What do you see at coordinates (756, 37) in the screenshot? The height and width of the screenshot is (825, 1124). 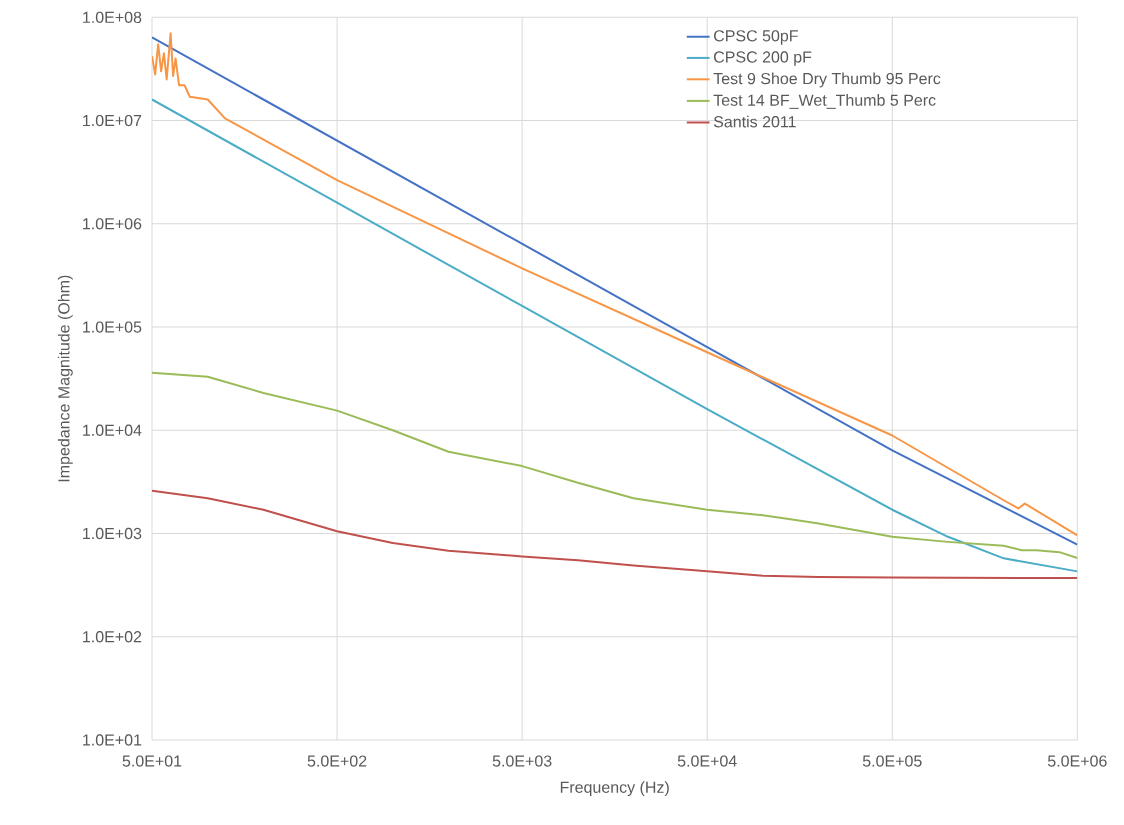 I see `legend-label: CPSC 50pF` at bounding box center [756, 37].